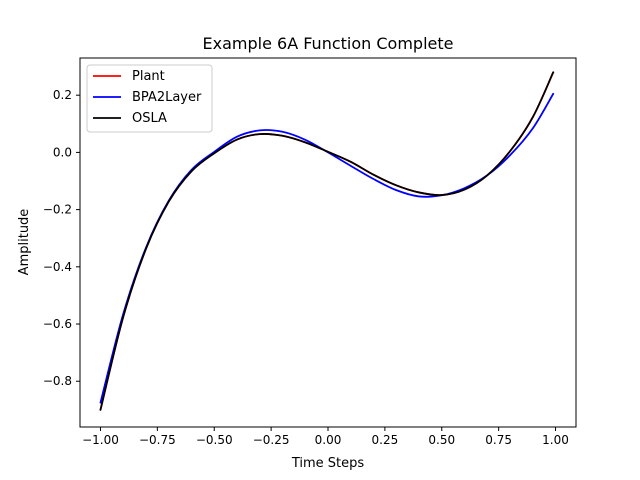 This screenshot has height=480, width=640. I want to click on y-tick-label: 0.0, so click(62, 152).